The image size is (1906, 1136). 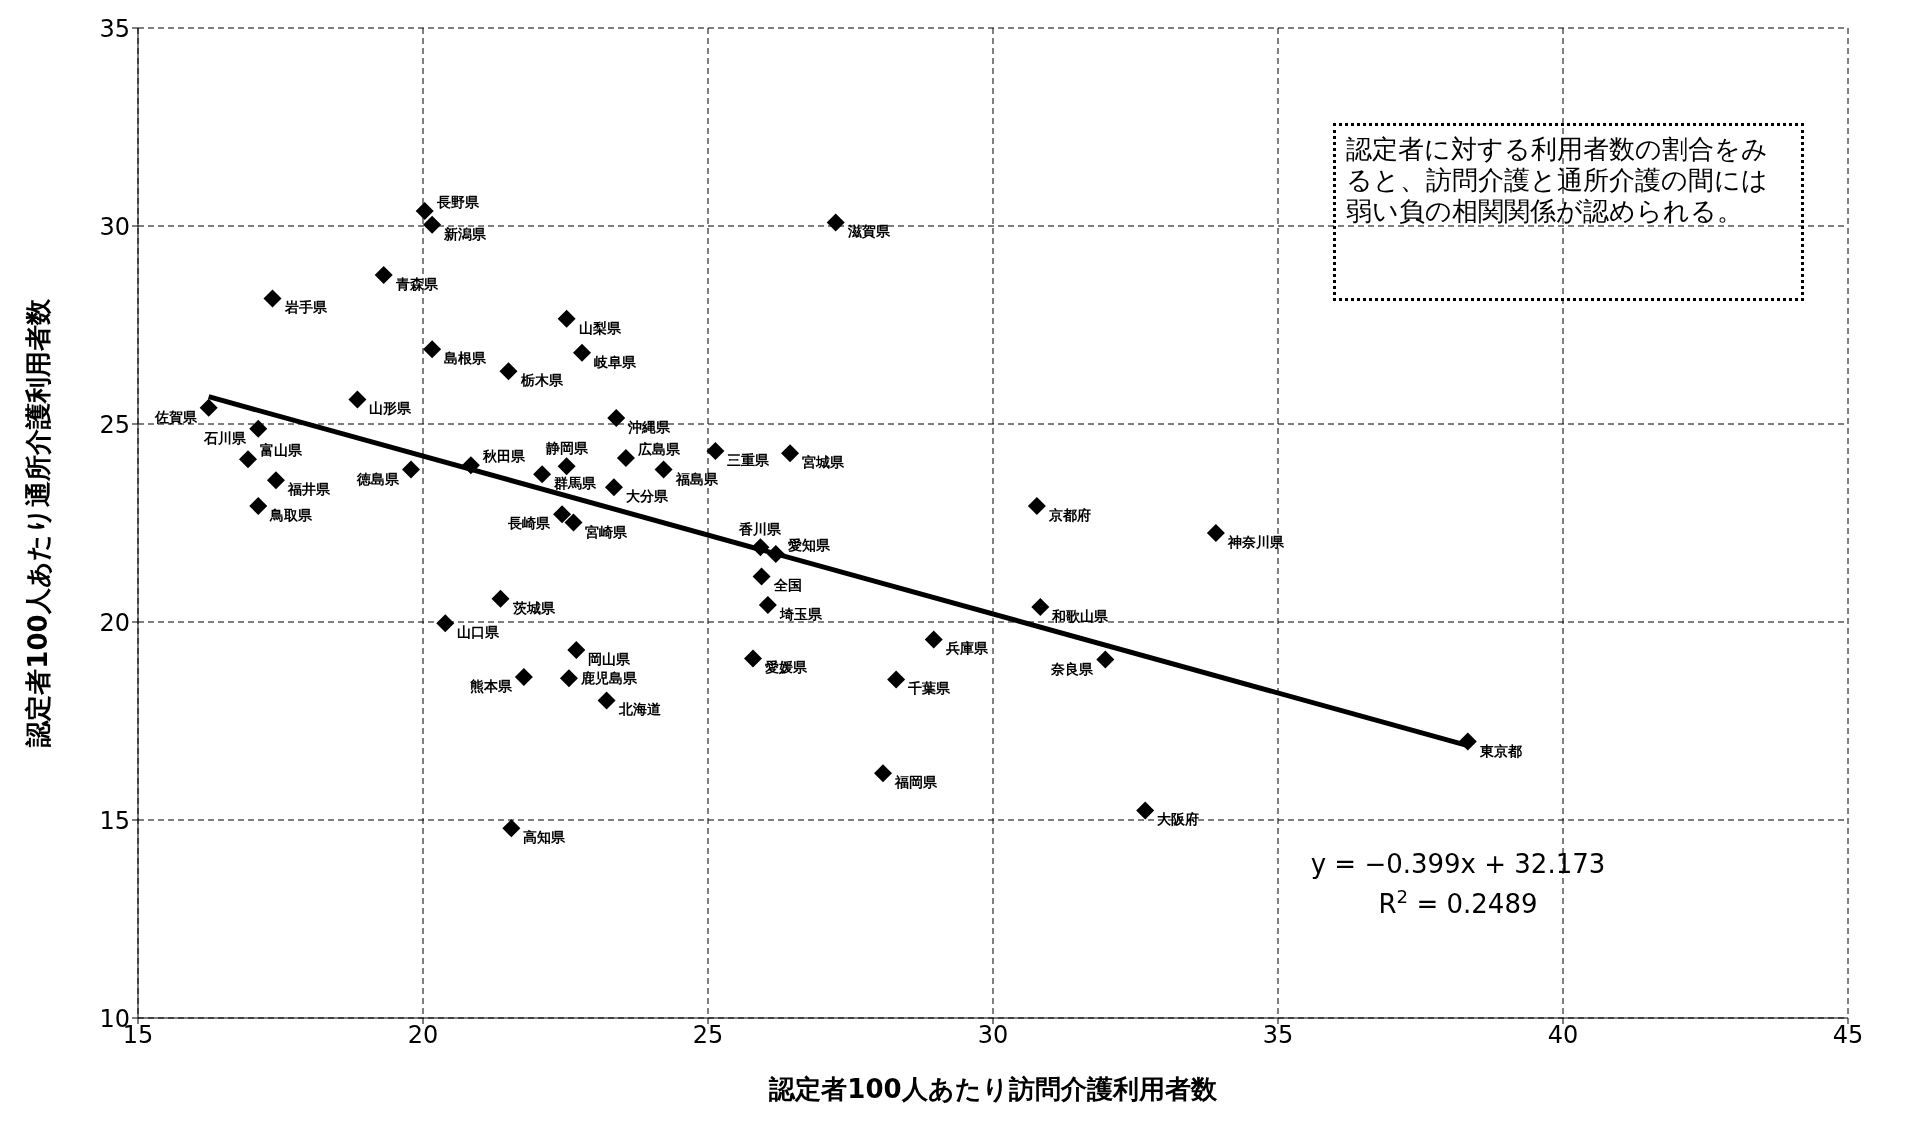 What do you see at coordinates (800, 613) in the screenshot?
I see `annotation: 埼玉県` at bounding box center [800, 613].